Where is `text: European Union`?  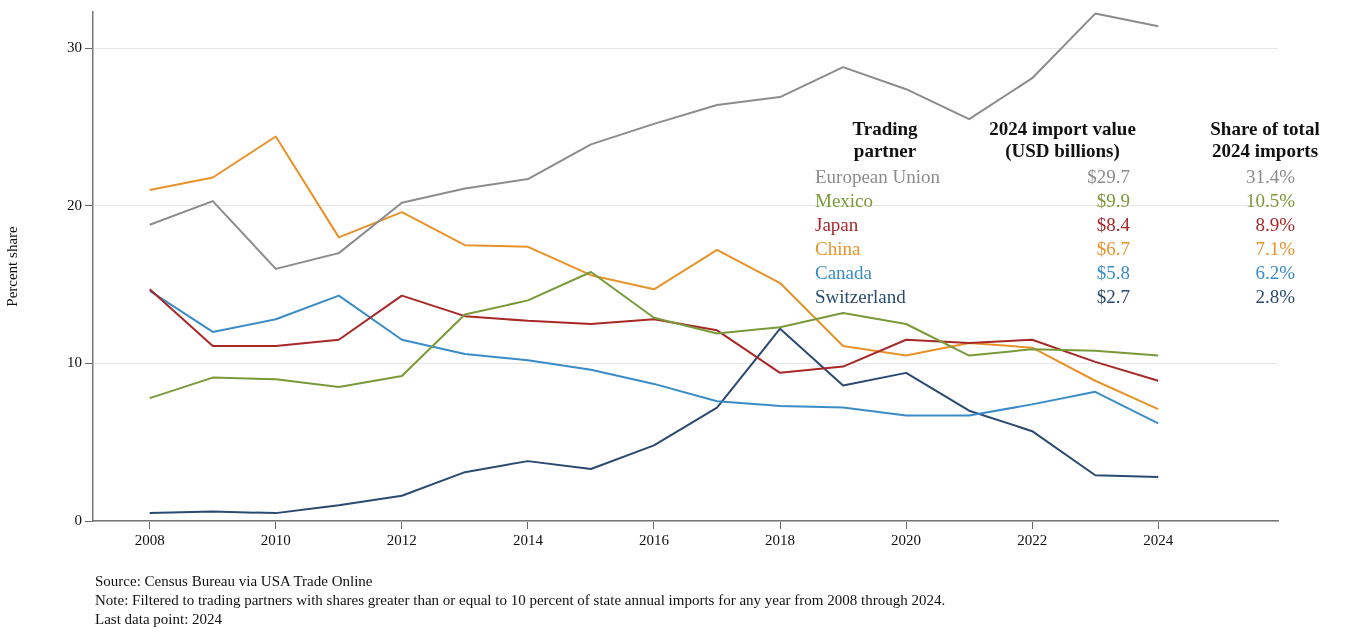 text: European Union is located at coordinates (878, 177).